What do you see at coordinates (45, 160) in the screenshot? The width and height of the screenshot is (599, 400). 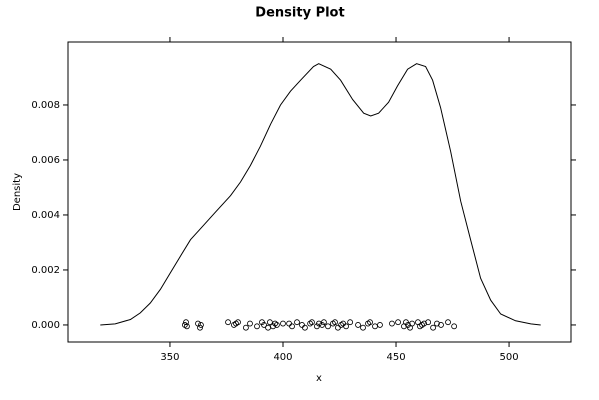 I see `y-tick-label: 0.006` at bounding box center [45, 160].